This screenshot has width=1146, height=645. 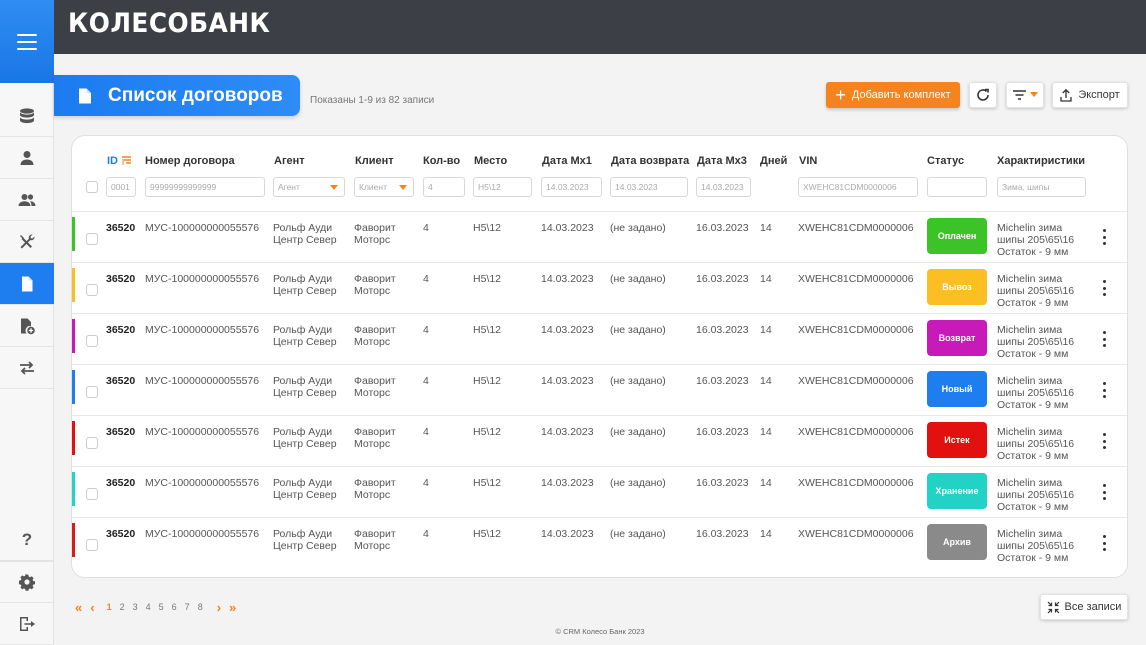 I want to click on export-button: Экспорт, so click(x=1090, y=95).